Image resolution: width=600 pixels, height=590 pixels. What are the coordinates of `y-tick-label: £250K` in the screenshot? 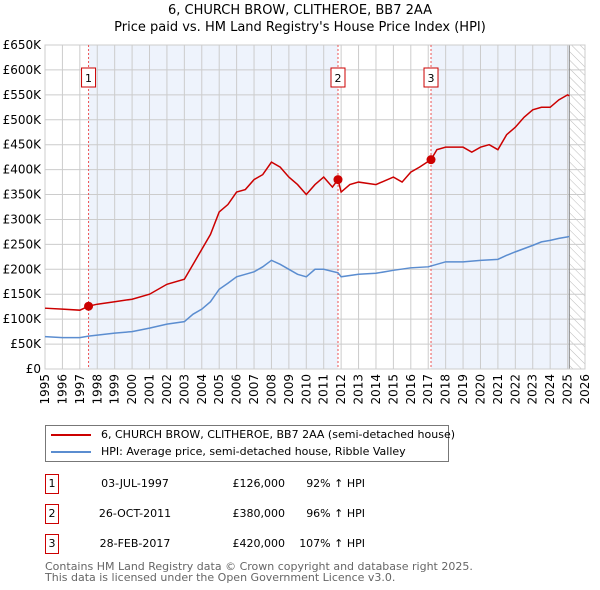 It's located at (23, 244).